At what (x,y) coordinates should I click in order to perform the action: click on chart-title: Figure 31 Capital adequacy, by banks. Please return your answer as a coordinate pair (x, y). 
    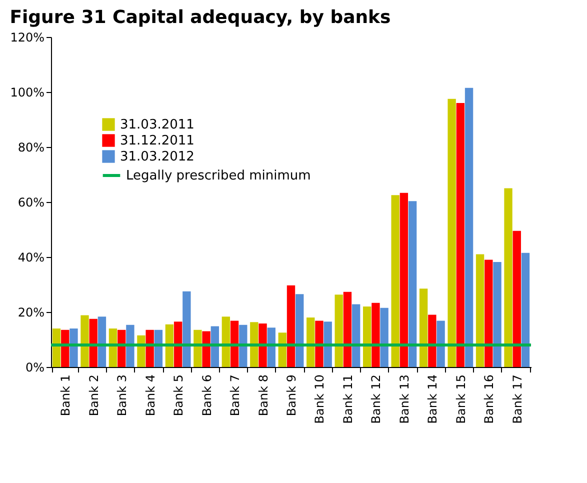
    Looking at the image, I should click on (200, 17).